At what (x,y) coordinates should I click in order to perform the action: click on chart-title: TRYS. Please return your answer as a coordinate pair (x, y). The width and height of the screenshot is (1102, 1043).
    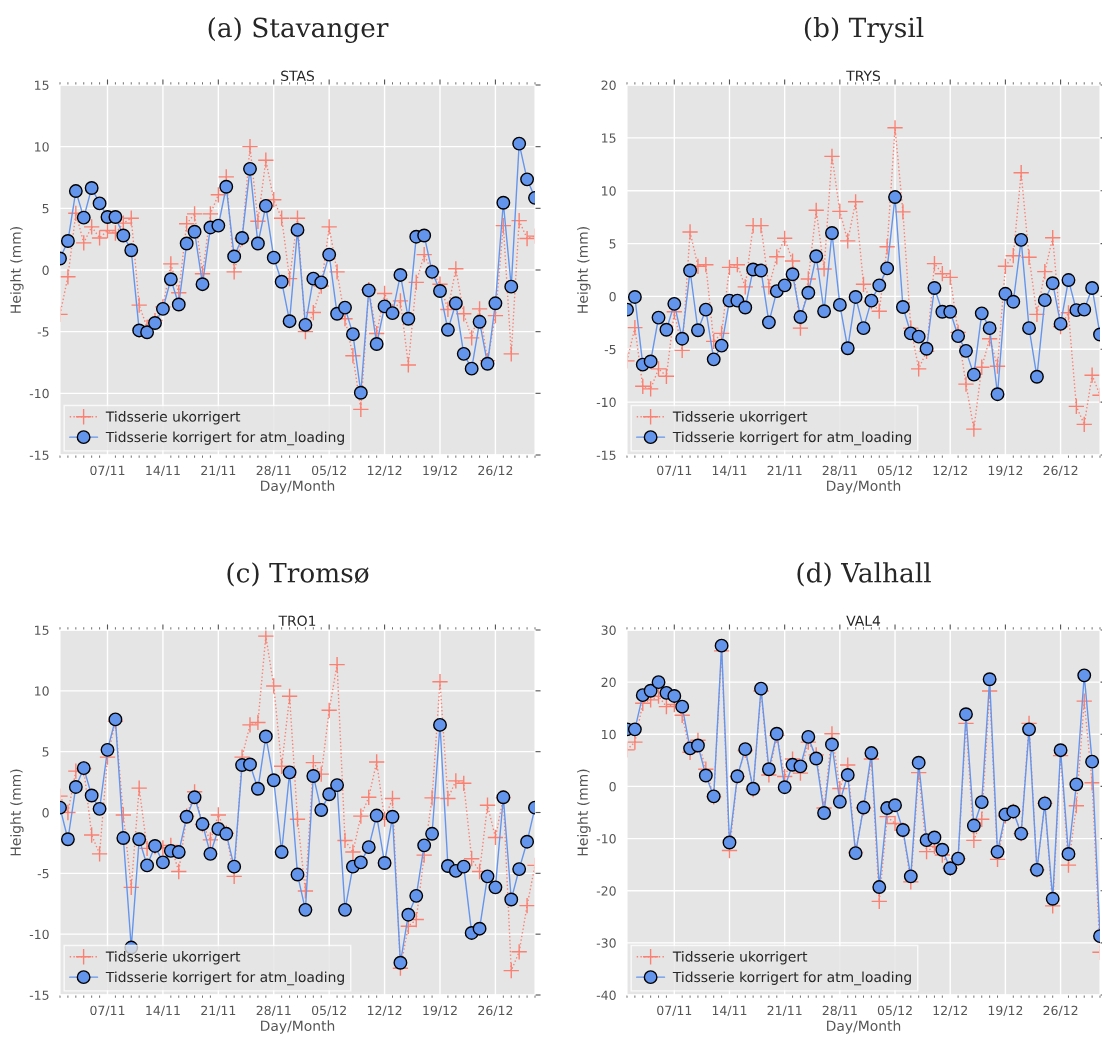
    Looking at the image, I should click on (863, 76).